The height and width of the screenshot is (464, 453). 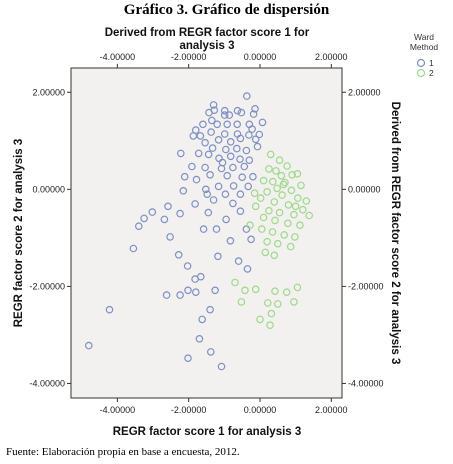 What do you see at coordinates (189, 410) in the screenshot?
I see `x-tick-label-bottom: -2.00000` at bounding box center [189, 410].